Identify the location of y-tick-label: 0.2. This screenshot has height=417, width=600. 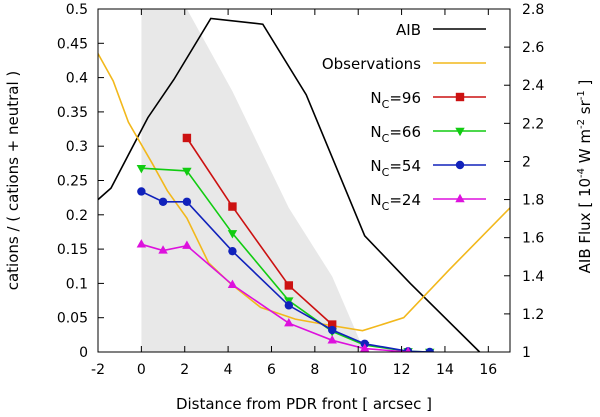
(77, 216).